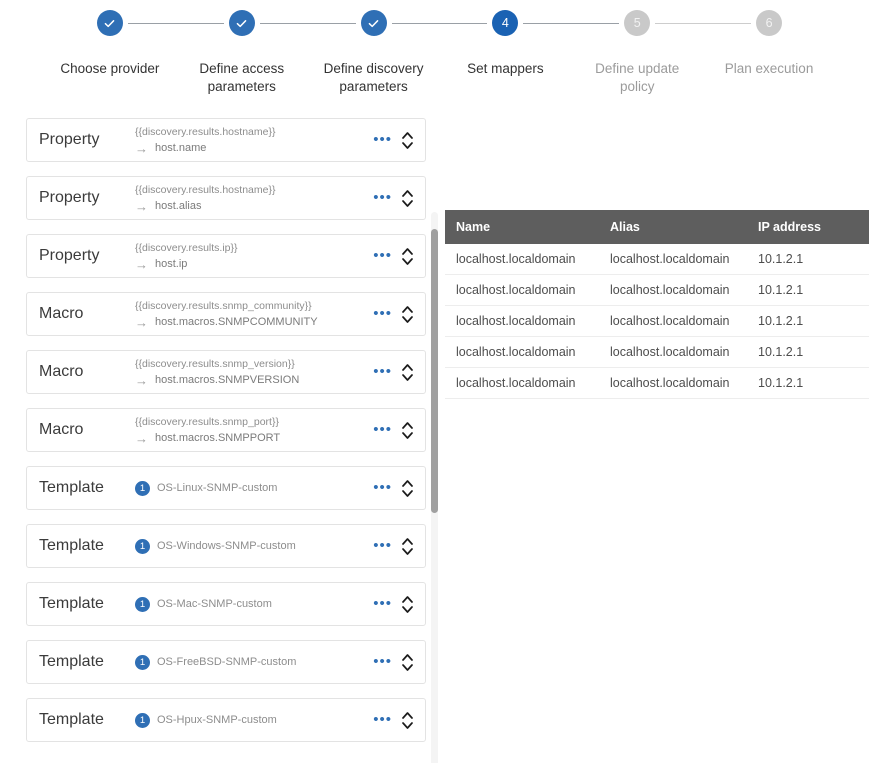 This screenshot has width=879, height=763. Describe the element at coordinates (252, 604) in the screenshot. I see `template-row: 1 OS-Mac-SNMP-custom` at that location.